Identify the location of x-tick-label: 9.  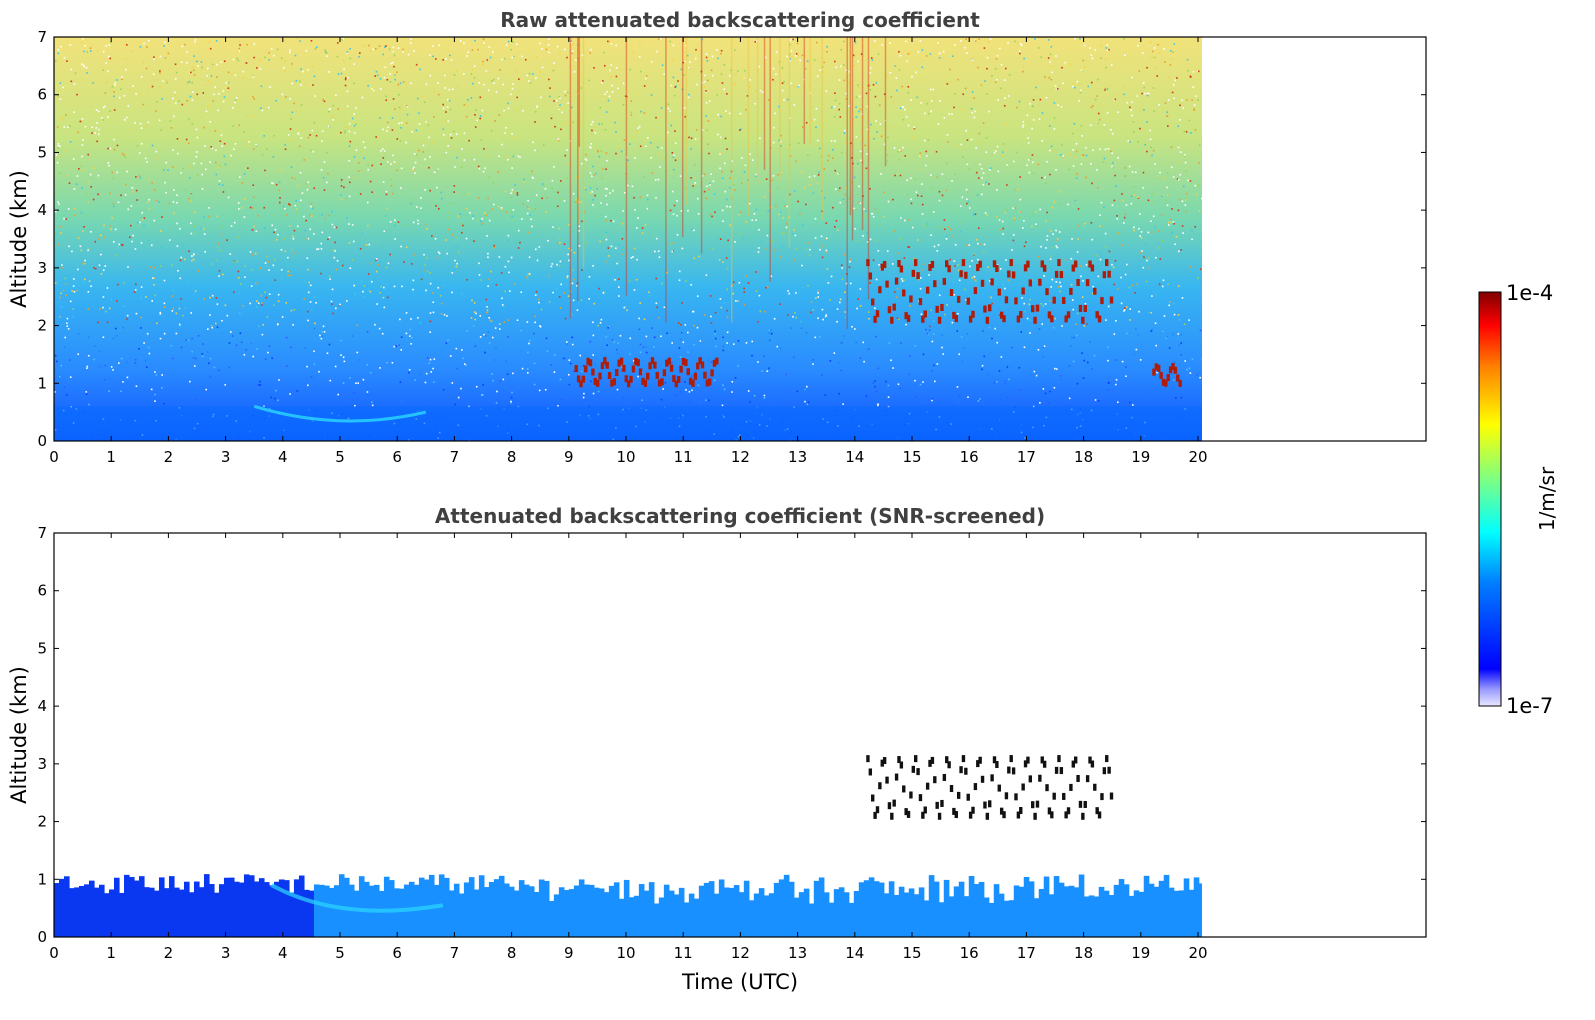
(569, 953).